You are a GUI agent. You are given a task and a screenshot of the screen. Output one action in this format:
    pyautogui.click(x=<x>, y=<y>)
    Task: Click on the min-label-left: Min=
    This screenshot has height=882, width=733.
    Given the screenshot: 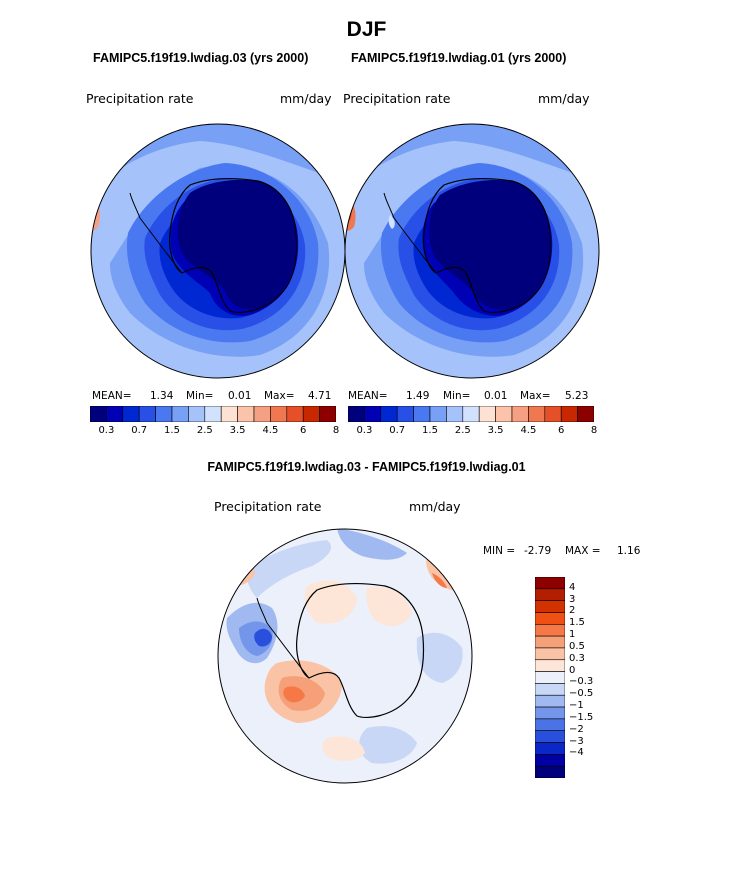 What is the action you would take?
    pyautogui.click(x=200, y=396)
    